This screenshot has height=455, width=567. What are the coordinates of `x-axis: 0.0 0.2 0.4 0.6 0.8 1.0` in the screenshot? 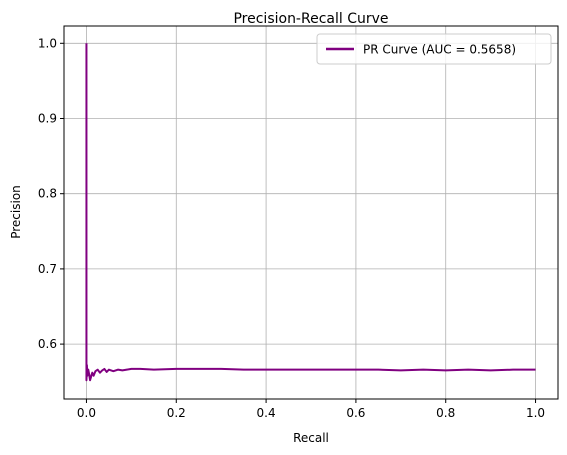 It's located at (311, 409).